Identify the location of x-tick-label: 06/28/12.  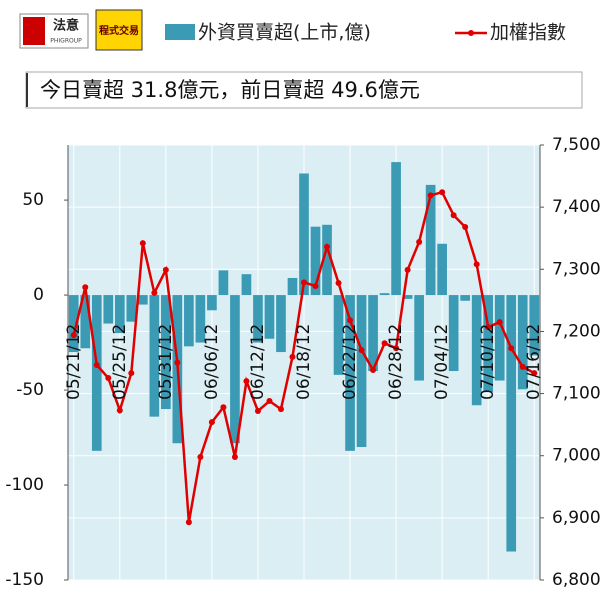
(396, 362).